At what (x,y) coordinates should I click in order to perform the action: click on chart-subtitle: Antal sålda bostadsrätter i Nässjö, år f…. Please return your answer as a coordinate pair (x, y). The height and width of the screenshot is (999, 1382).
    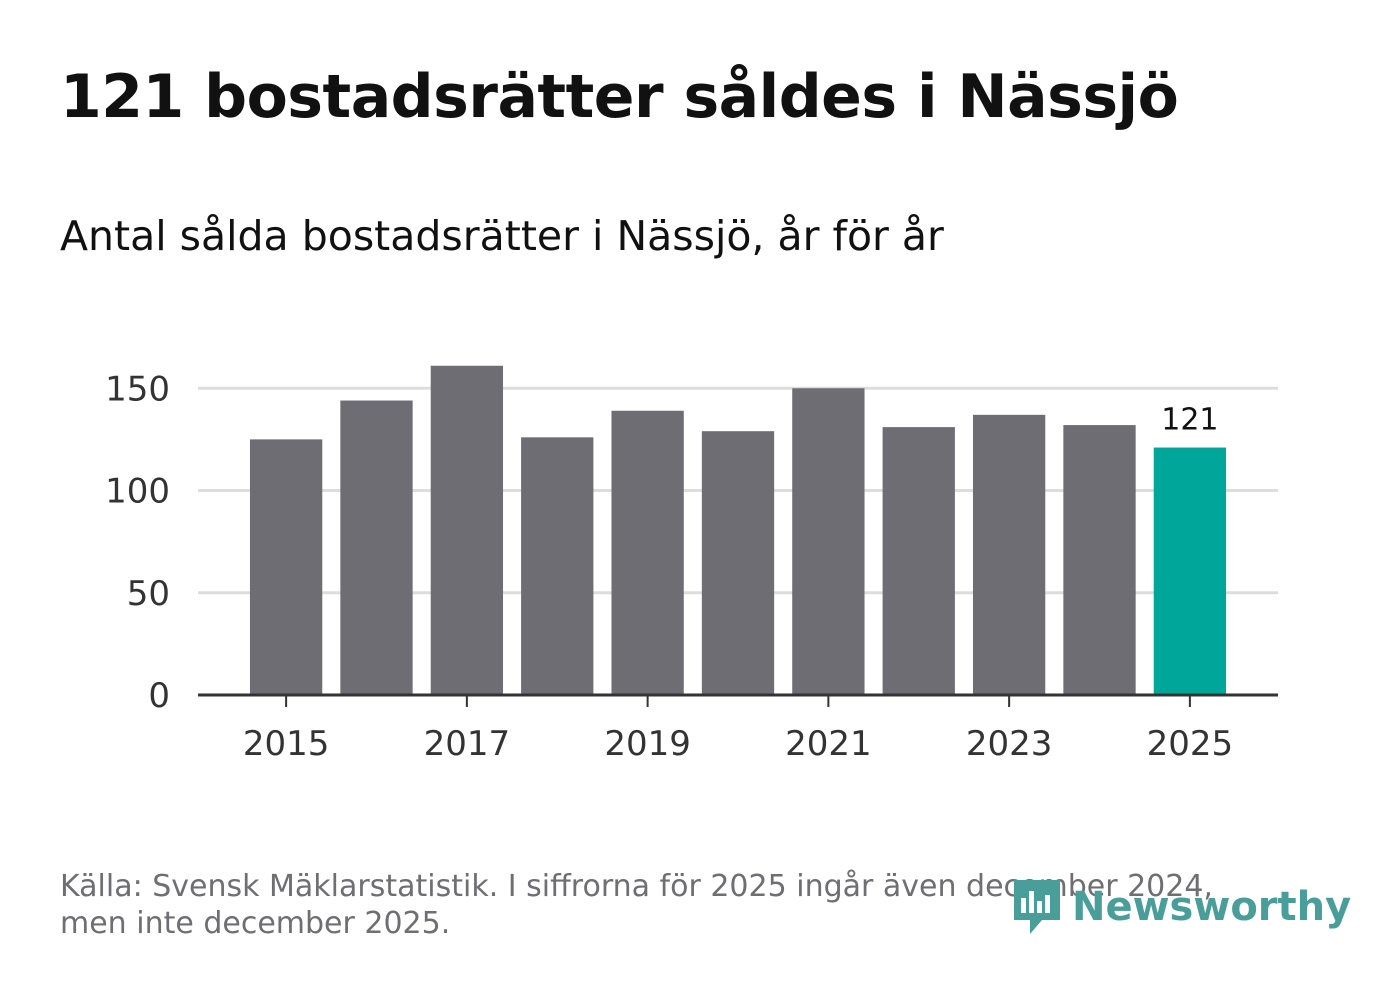
    Looking at the image, I should click on (502, 236).